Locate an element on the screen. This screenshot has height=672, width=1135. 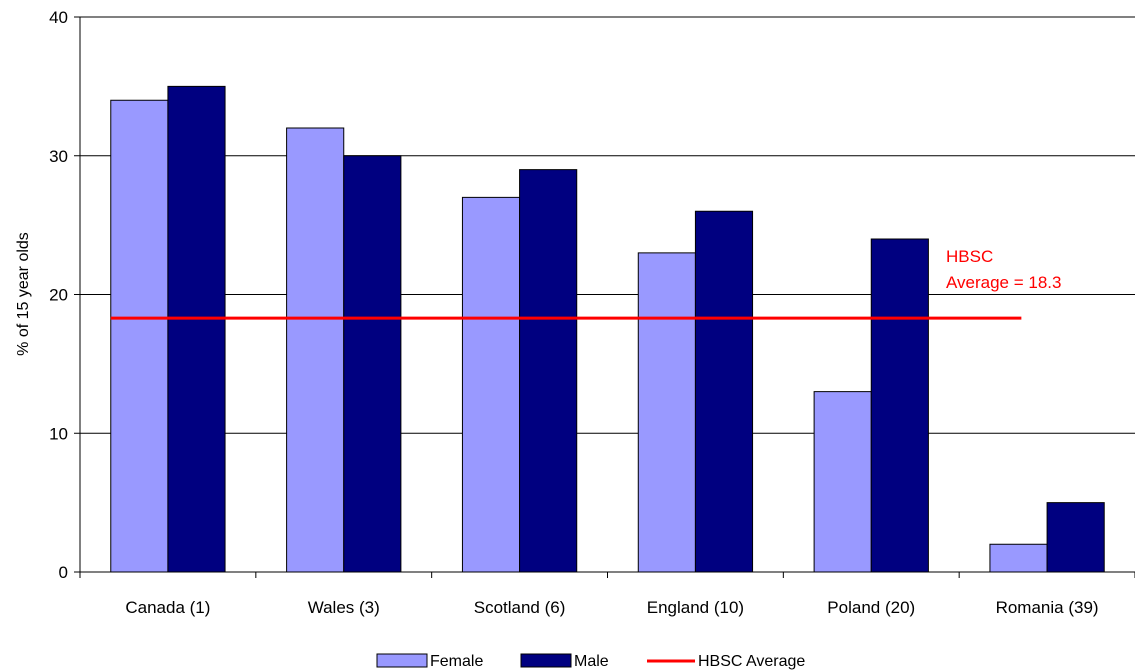
legend-label-hbsc-average: HBSC Average is located at coordinates (751, 661).